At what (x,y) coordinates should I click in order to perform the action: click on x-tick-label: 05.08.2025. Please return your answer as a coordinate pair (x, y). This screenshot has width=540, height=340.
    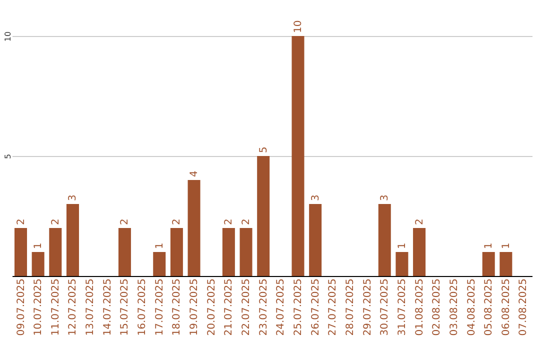
    Looking at the image, I should click on (489, 307).